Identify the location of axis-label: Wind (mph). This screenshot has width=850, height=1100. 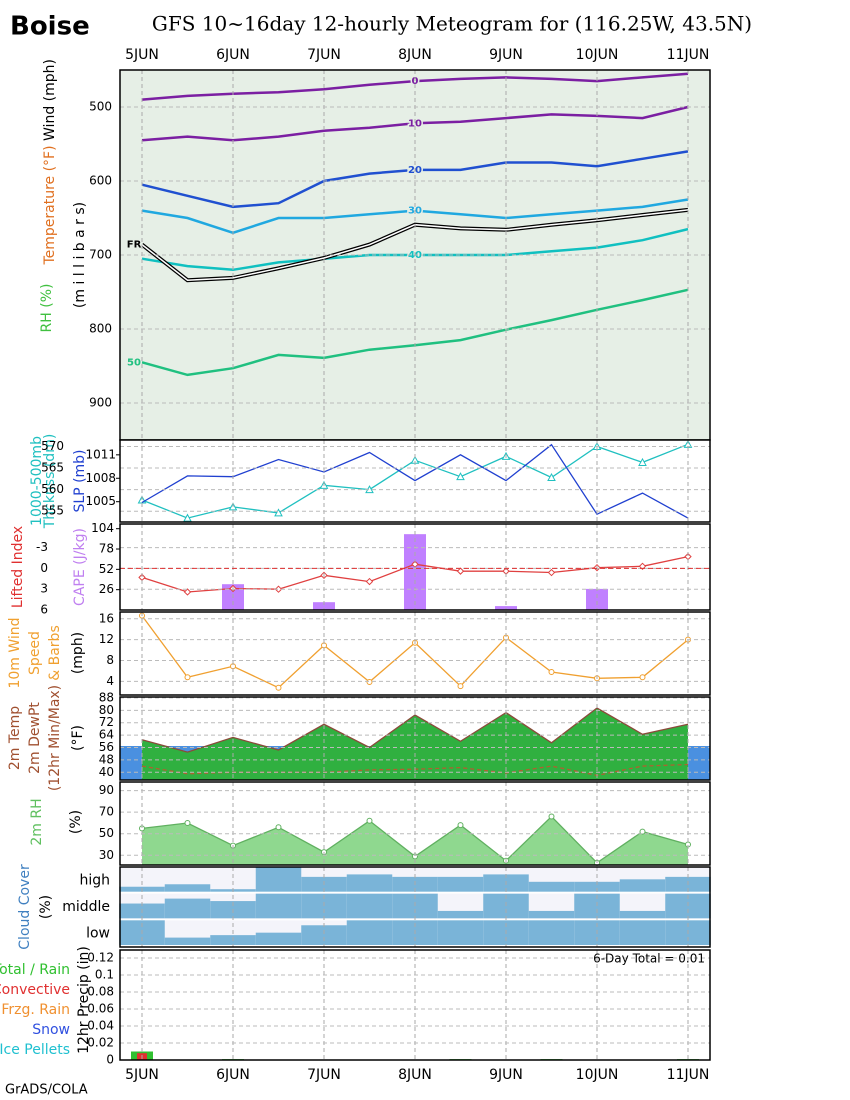
(50, 100).